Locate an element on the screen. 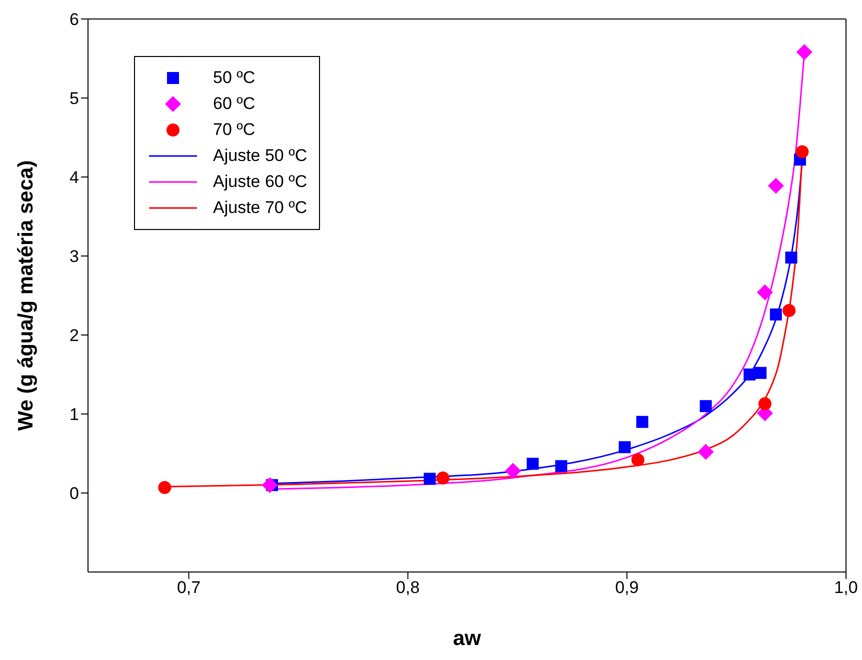 The height and width of the screenshot is (660, 862). x-tick-label: 0,8 is located at coordinates (408, 588).